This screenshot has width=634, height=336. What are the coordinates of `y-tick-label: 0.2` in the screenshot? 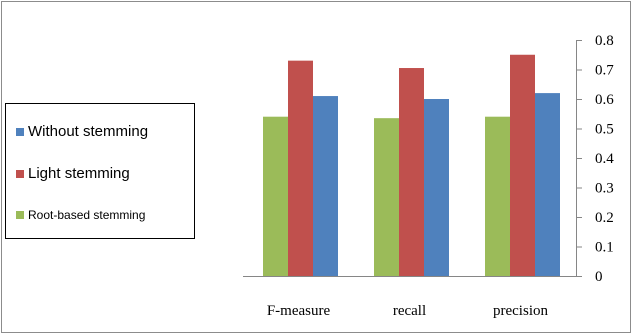 It's located at (604, 218).